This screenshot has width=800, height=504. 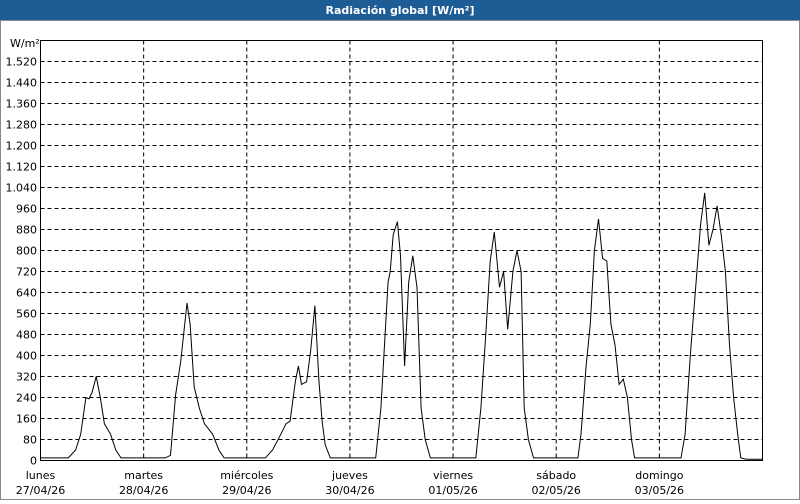 What do you see at coordinates (26, 272) in the screenshot?
I see `y-tick-label: 720` at bounding box center [26, 272].